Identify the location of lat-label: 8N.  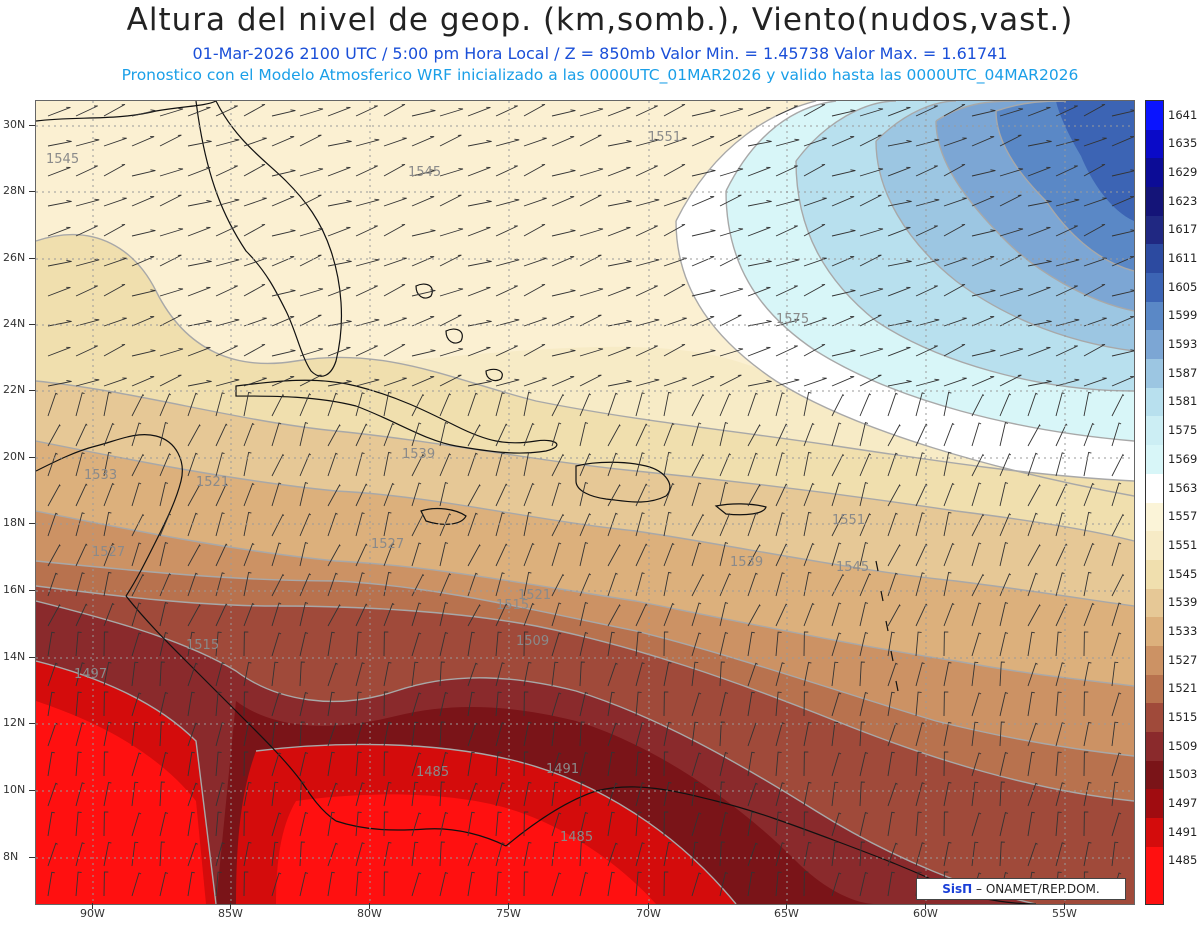
(11, 856).